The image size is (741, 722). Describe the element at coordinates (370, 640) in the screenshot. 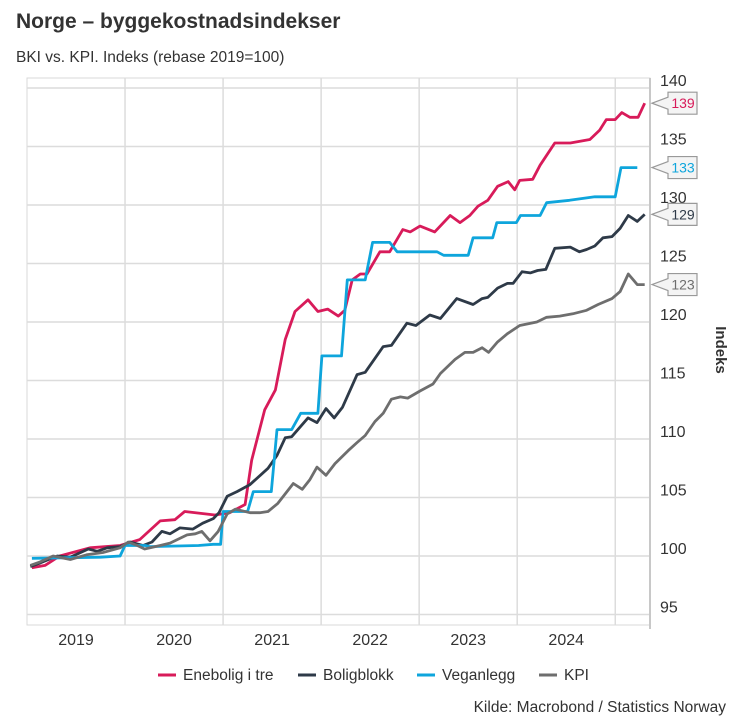

I see `x-tick-label: 2022` at that location.